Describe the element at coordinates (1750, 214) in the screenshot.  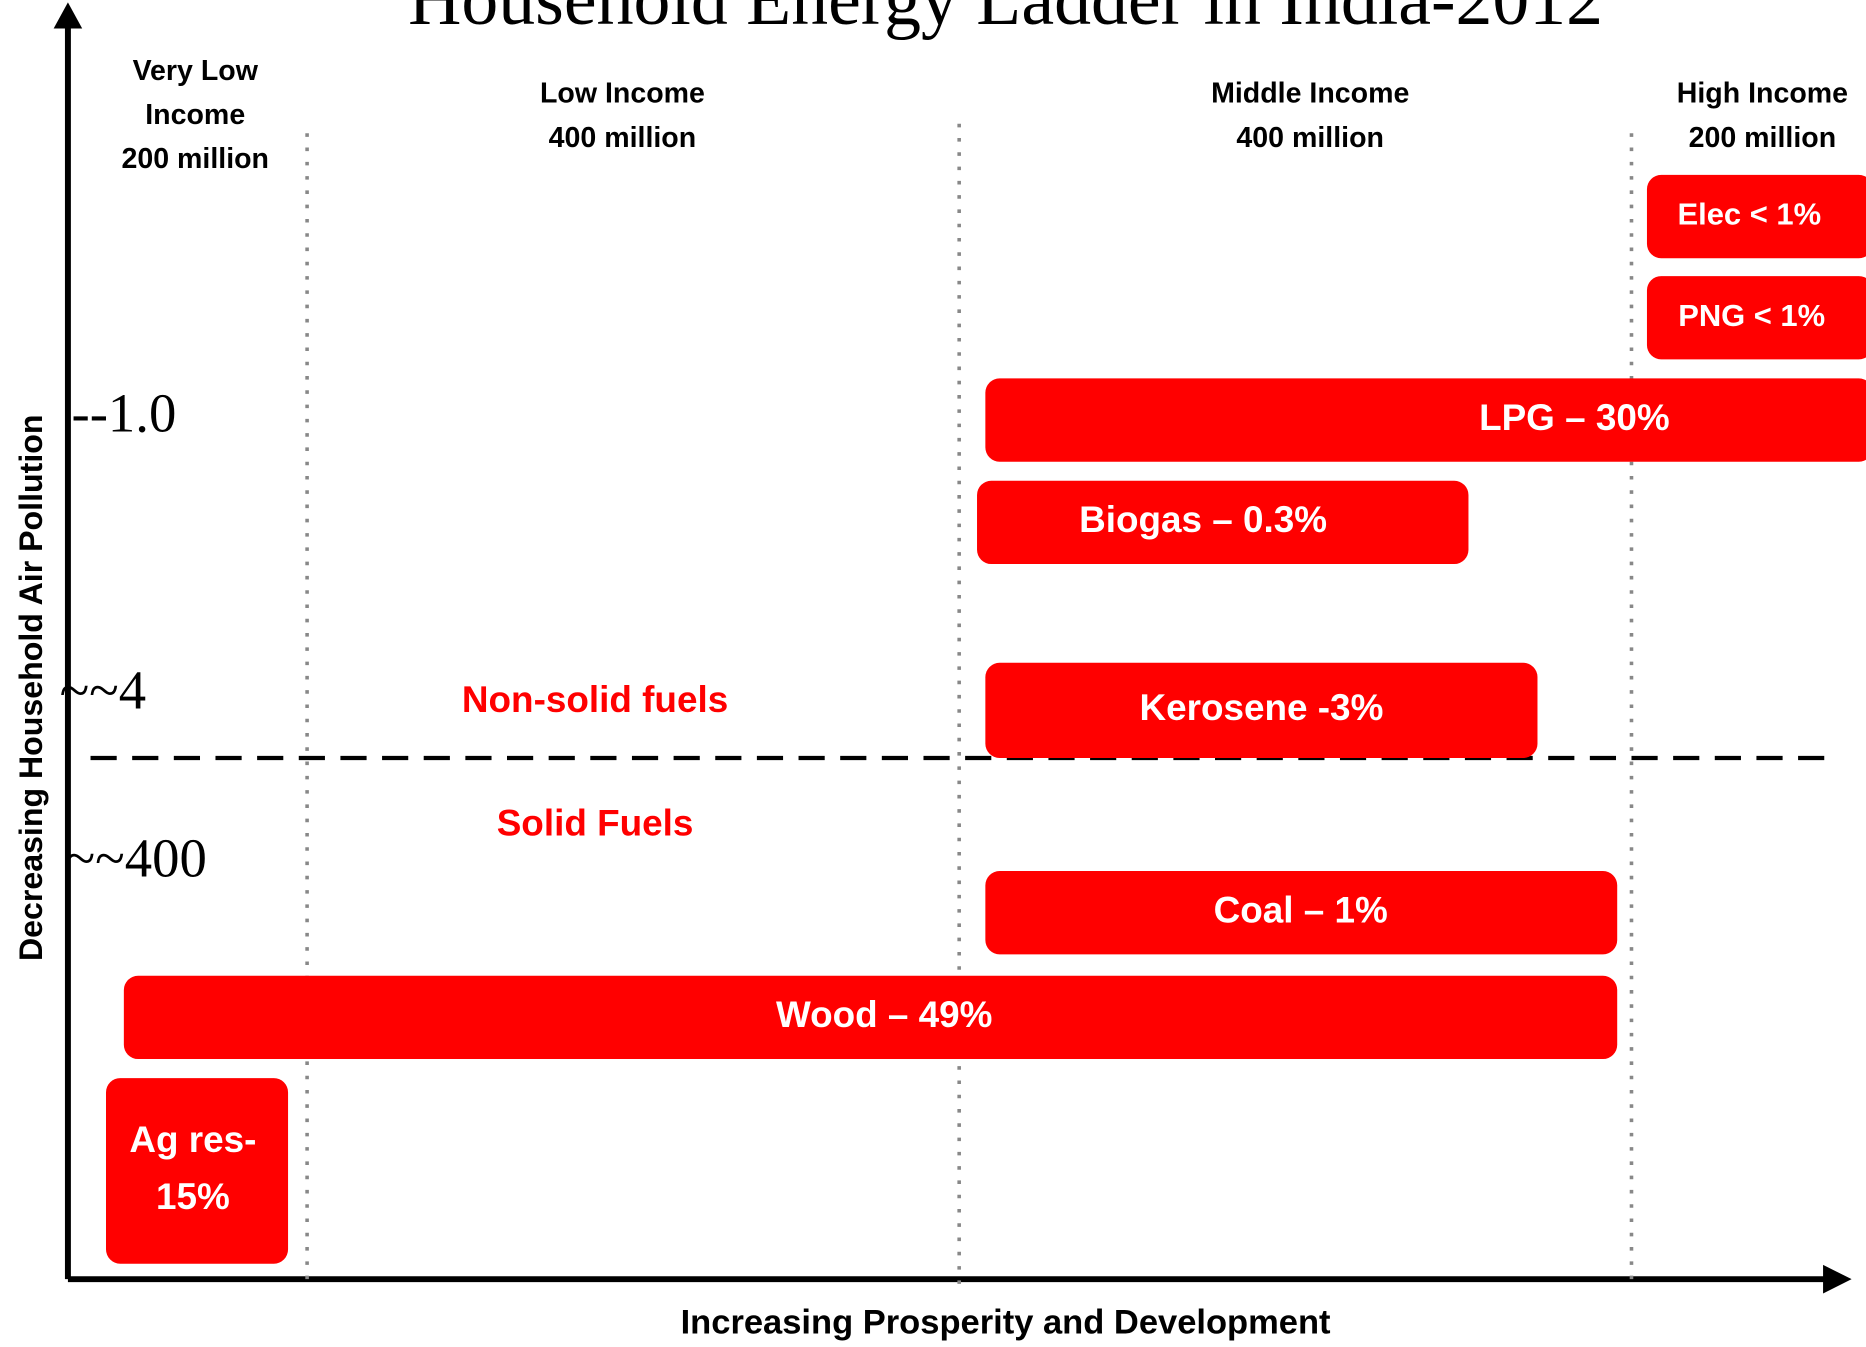
I see `fuel-label: Elec < 1%` at that location.